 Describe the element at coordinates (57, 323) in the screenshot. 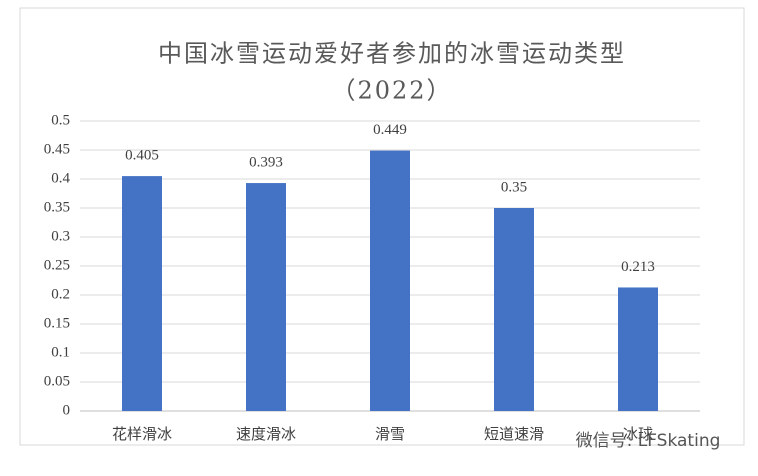

I see `y-tick-label: 0.15` at that location.